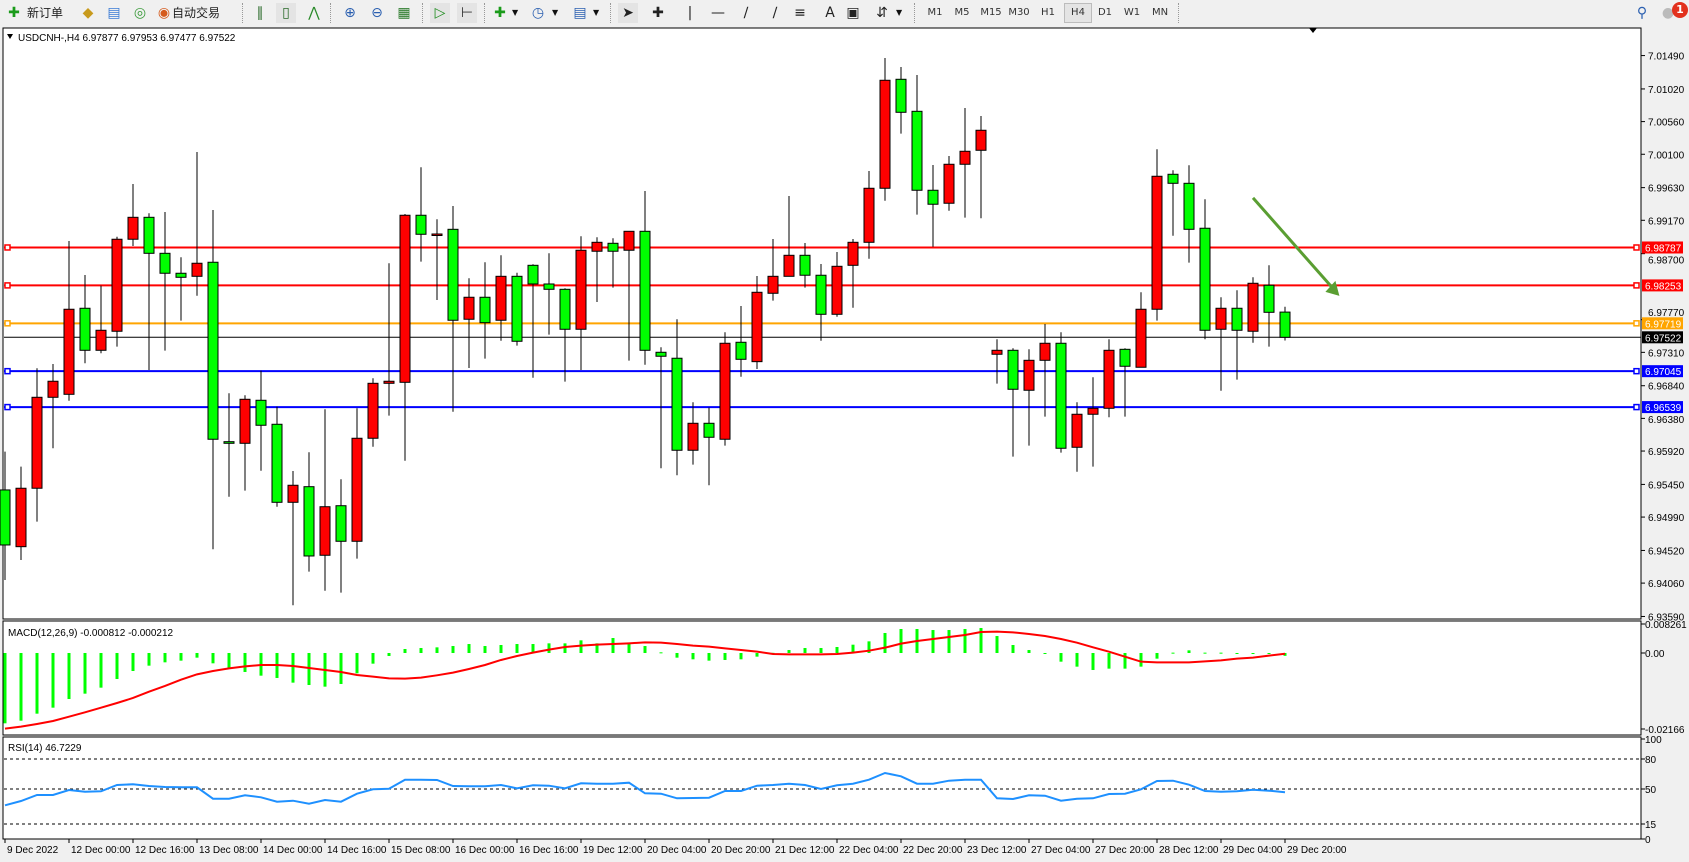 The width and height of the screenshot is (1689, 862). I want to click on bar-chart-icon: ∥, so click(260, 13).